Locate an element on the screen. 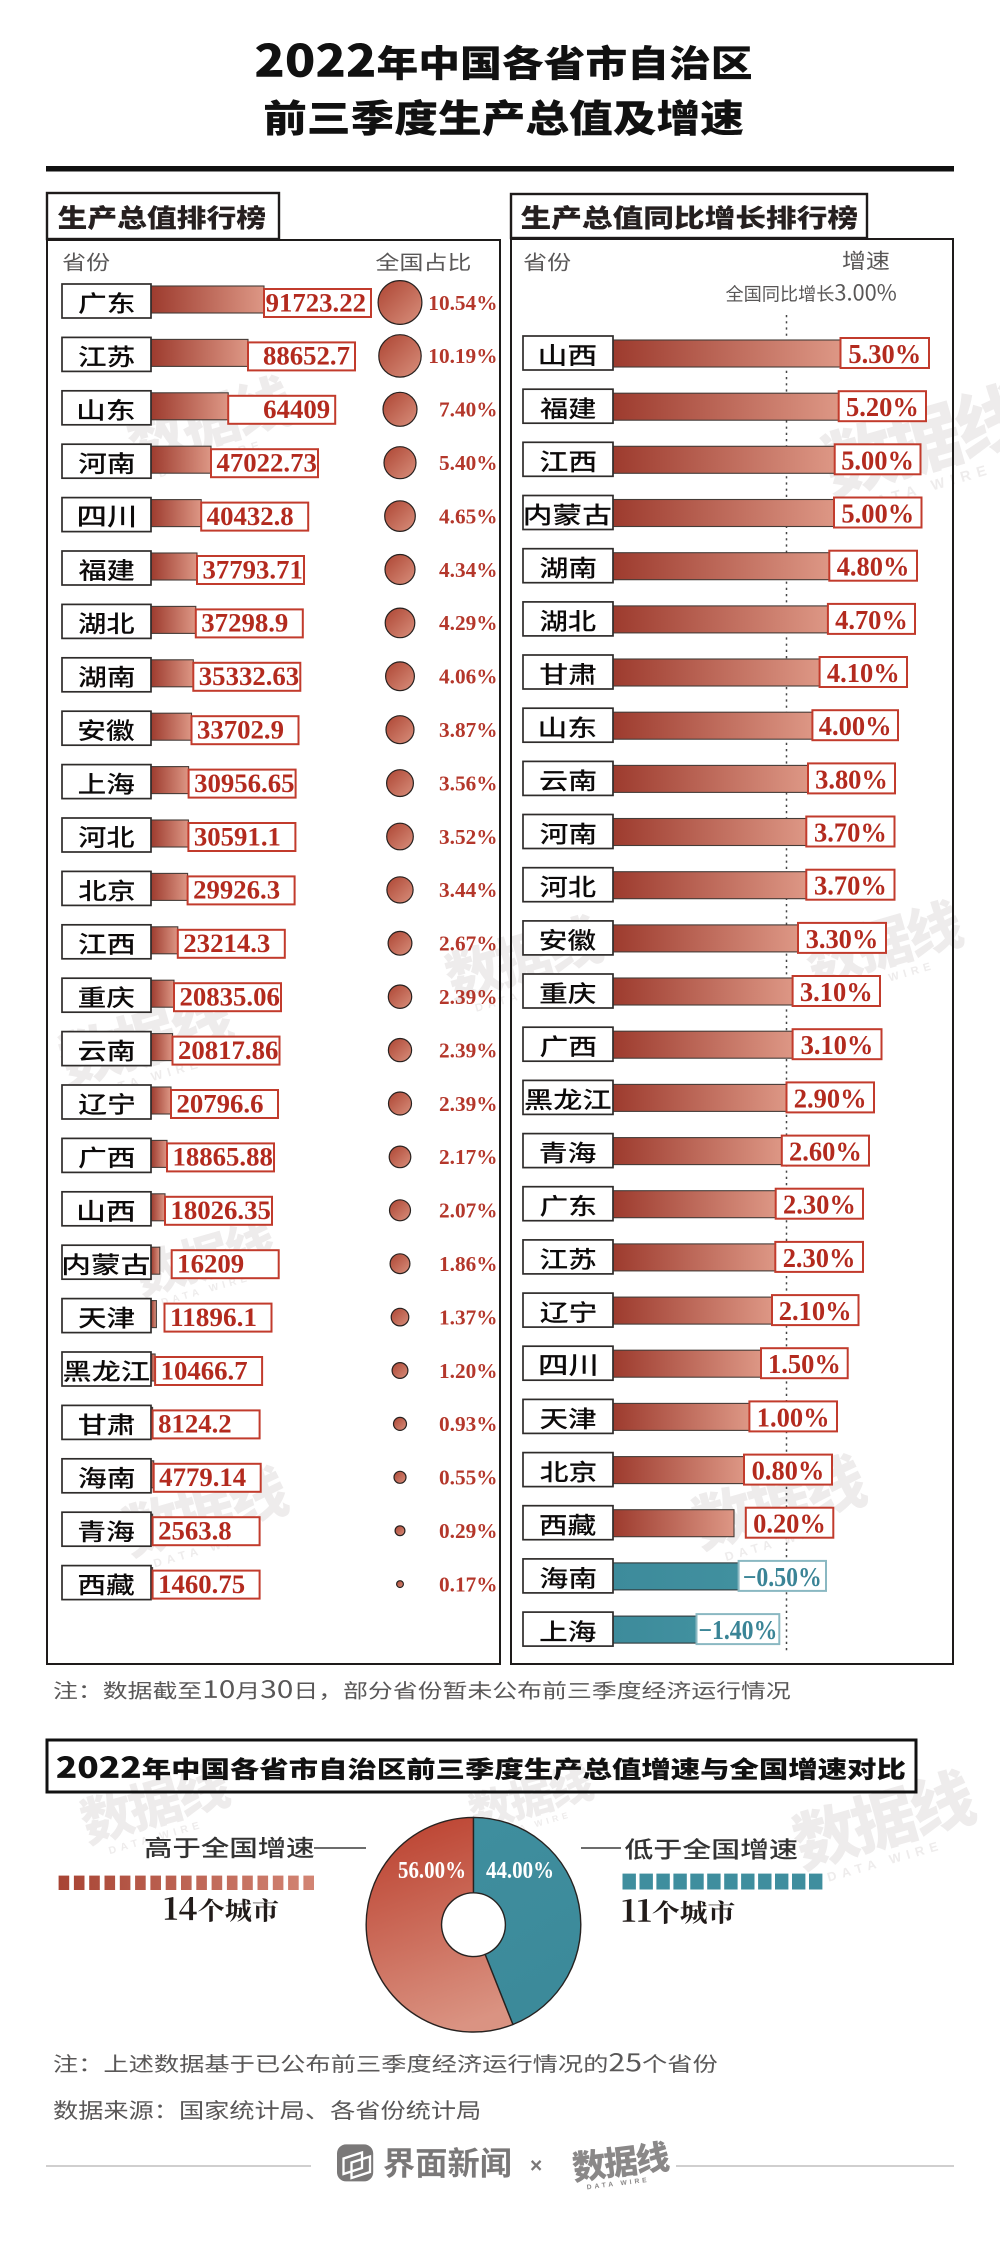  svg-text: 5.40% is located at coordinates (468, 463).